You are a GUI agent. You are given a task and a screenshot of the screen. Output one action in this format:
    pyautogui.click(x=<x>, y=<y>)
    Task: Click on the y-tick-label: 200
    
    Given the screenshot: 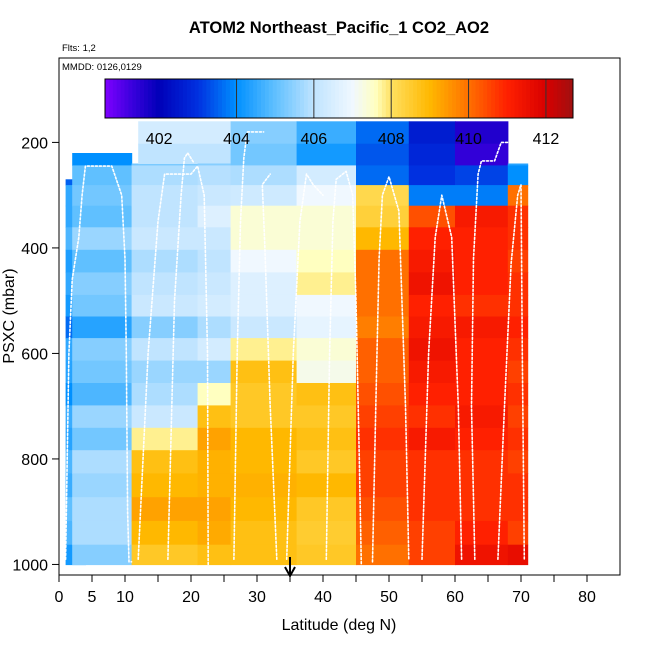 What is the action you would take?
    pyautogui.click(x=34, y=143)
    